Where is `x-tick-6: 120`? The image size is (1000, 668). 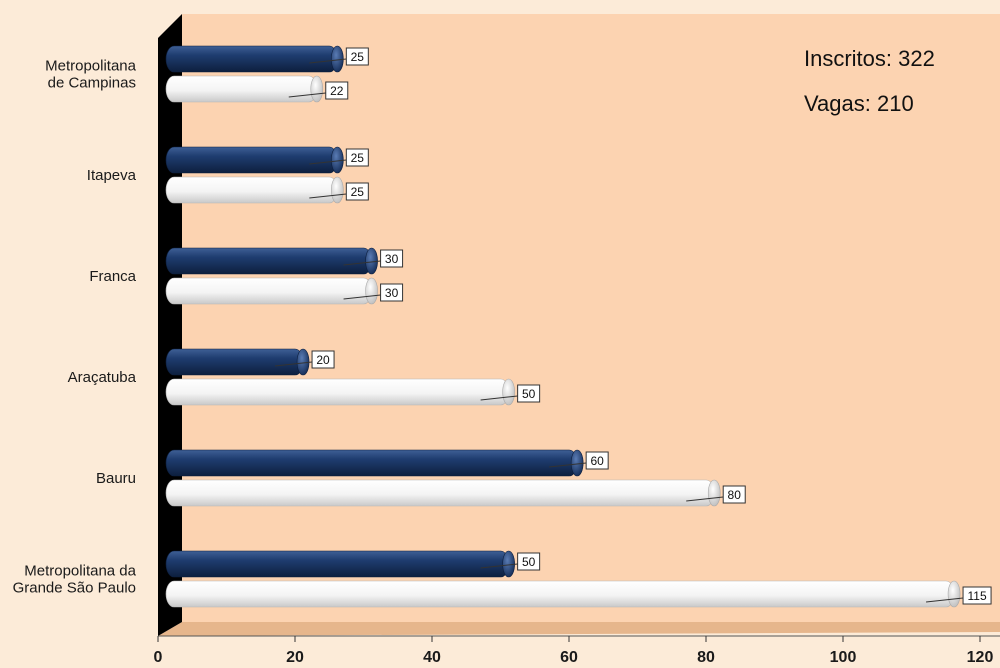
x-tick-6: 120 is located at coordinates (980, 651).